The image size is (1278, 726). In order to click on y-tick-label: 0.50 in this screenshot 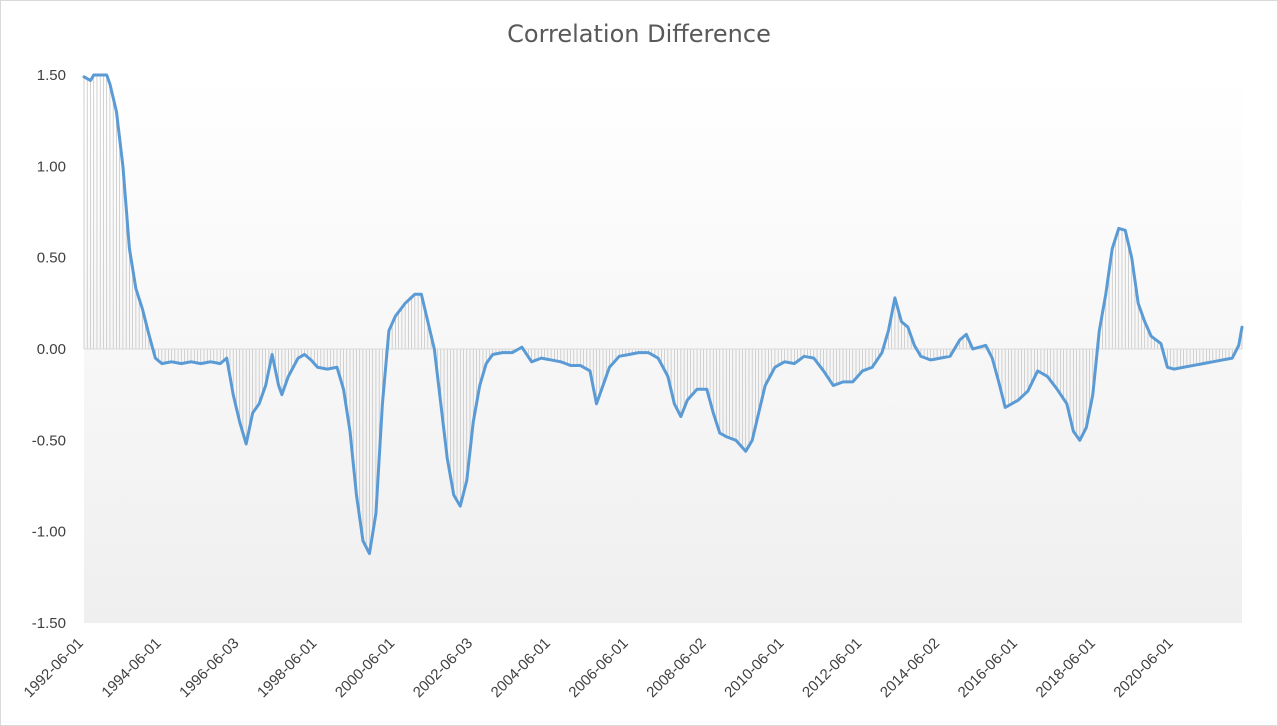, I will do `click(51, 258)`.